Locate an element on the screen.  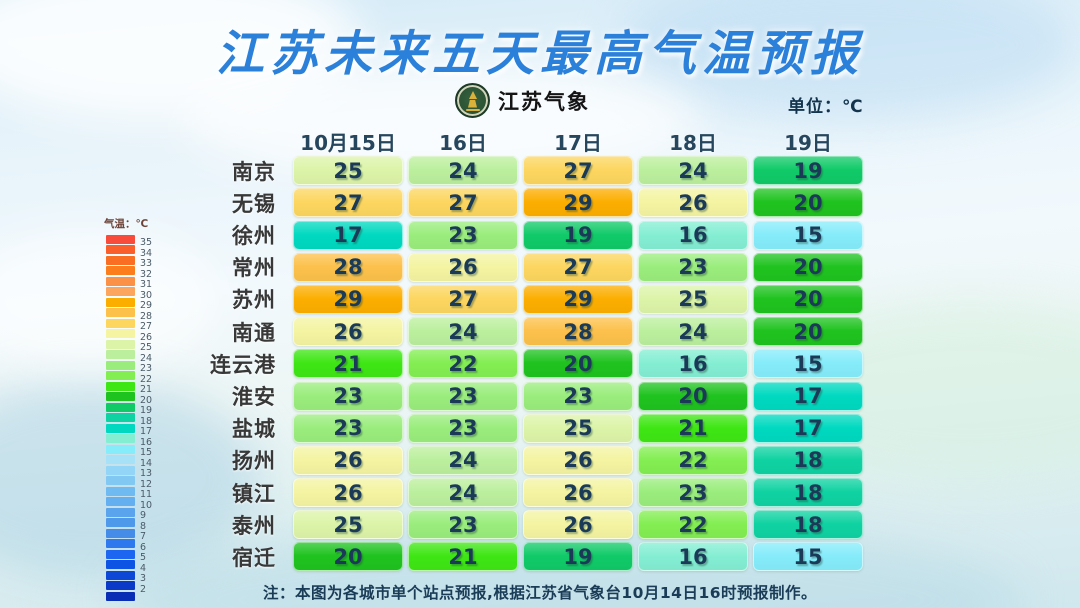
date-header: 18日 is located at coordinates (693, 143).